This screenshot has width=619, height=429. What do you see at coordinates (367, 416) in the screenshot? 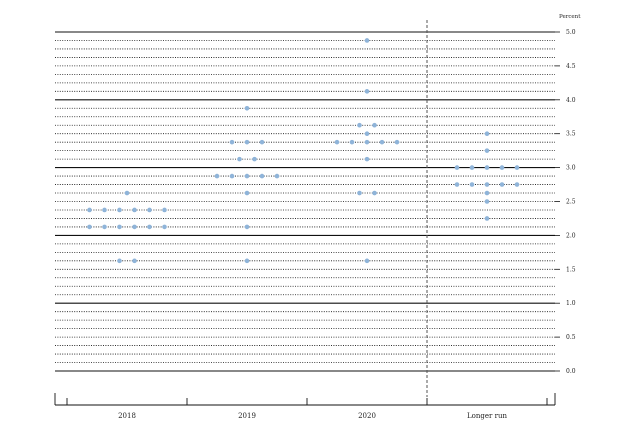
I see `x-category-label: 2020` at bounding box center [367, 416].